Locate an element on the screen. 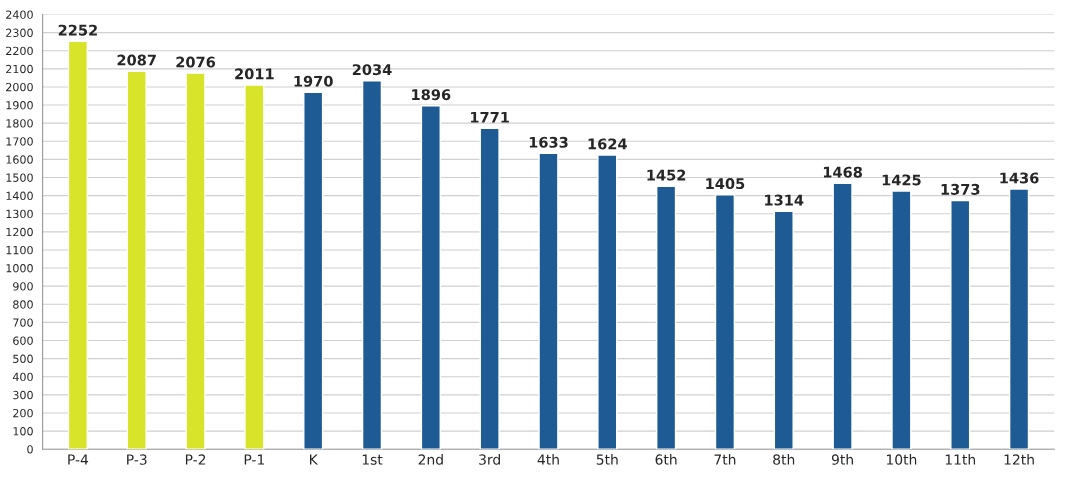 The height and width of the screenshot is (483, 1065). data-label: 2252 is located at coordinates (77, 30).